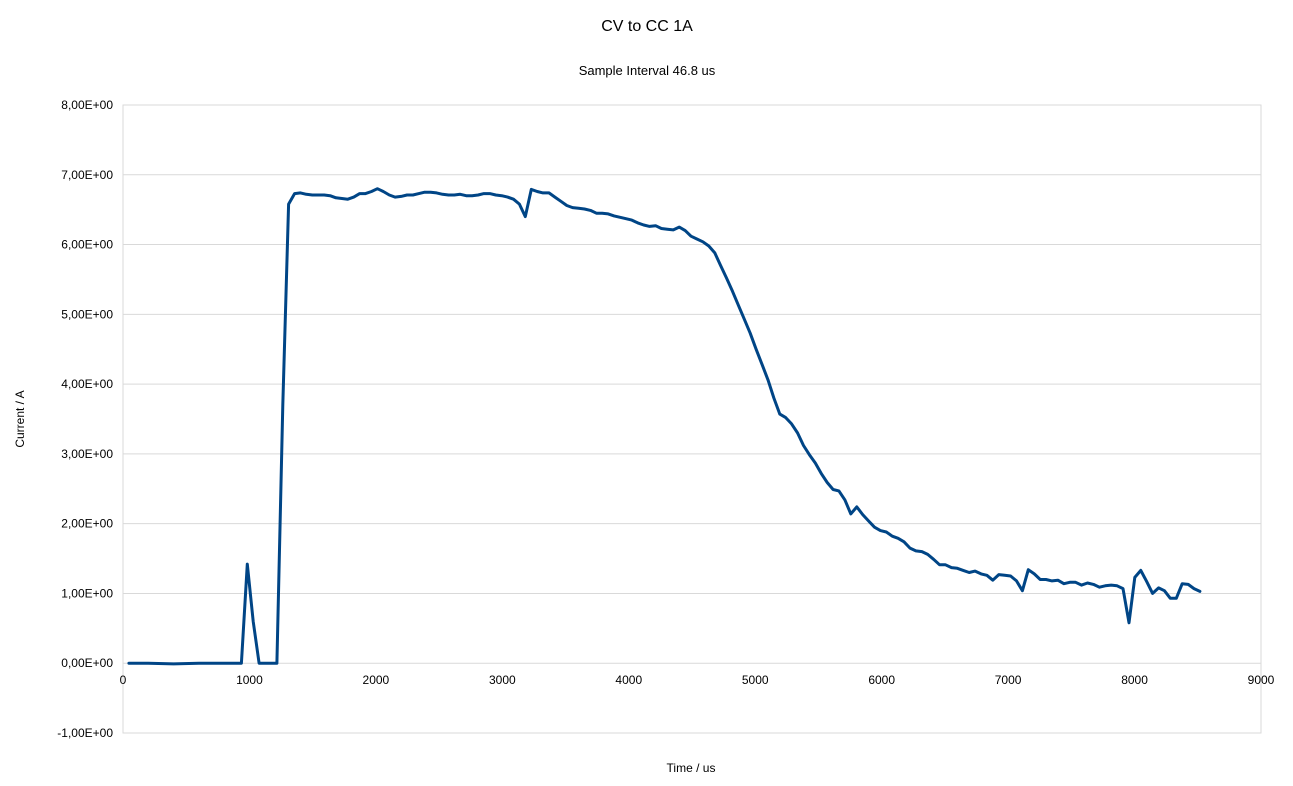 The image size is (1293, 786). Describe the element at coordinates (87, 454) in the screenshot. I see `y-tick-label: 3,00E+00` at that location.